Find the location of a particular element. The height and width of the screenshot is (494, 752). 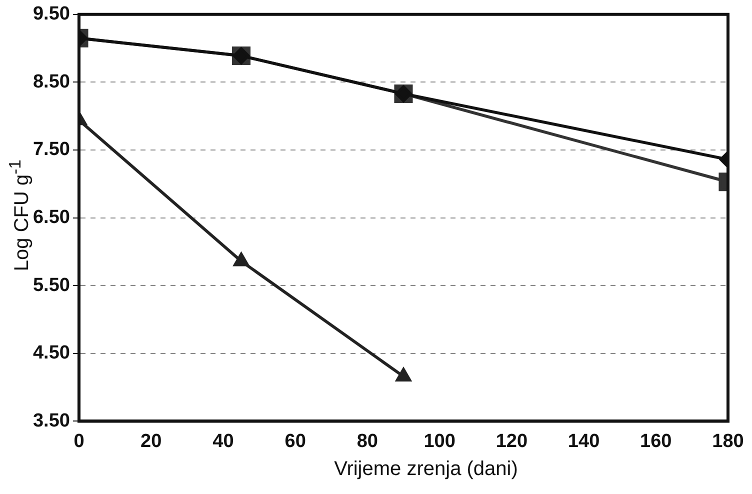

x-tick-label: 120 is located at coordinates (512, 441).